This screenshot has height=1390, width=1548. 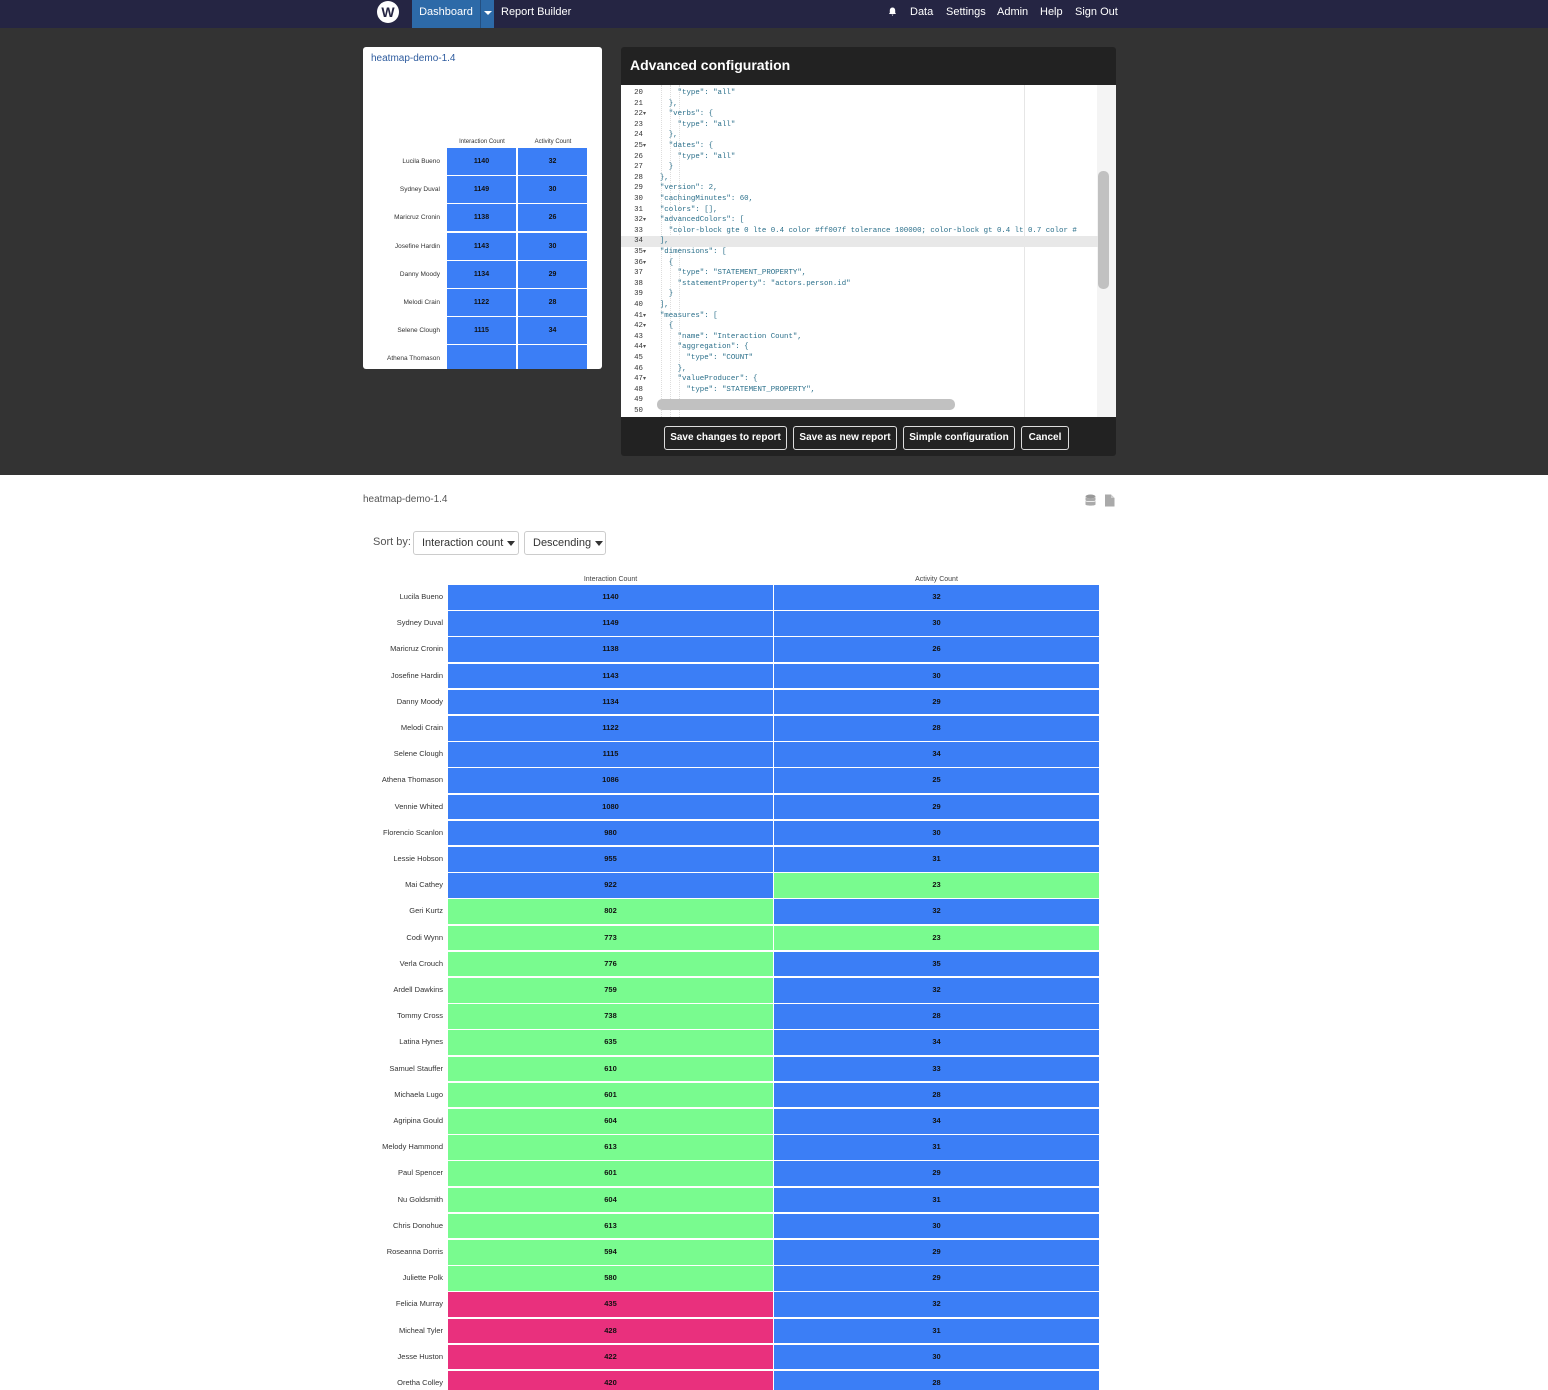 What do you see at coordinates (959, 438) in the screenshot?
I see `simple-config-button: Simple configuration` at bounding box center [959, 438].